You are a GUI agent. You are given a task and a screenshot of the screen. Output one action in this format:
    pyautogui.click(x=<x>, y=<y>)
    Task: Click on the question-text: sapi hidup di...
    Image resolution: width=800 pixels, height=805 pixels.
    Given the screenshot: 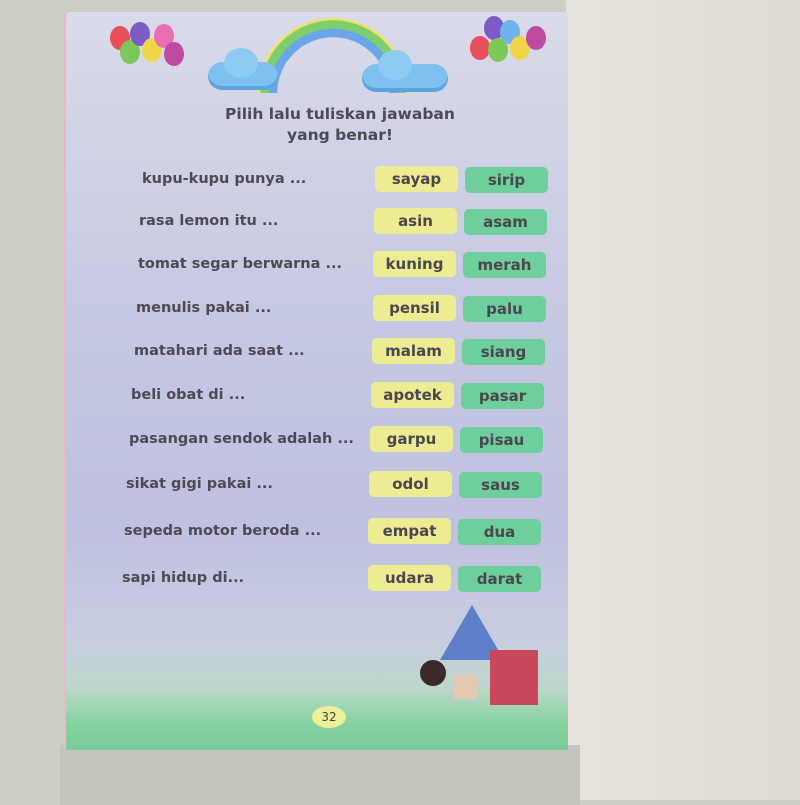 What is the action you would take?
    pyautogui.click(x=183, y=578)
    